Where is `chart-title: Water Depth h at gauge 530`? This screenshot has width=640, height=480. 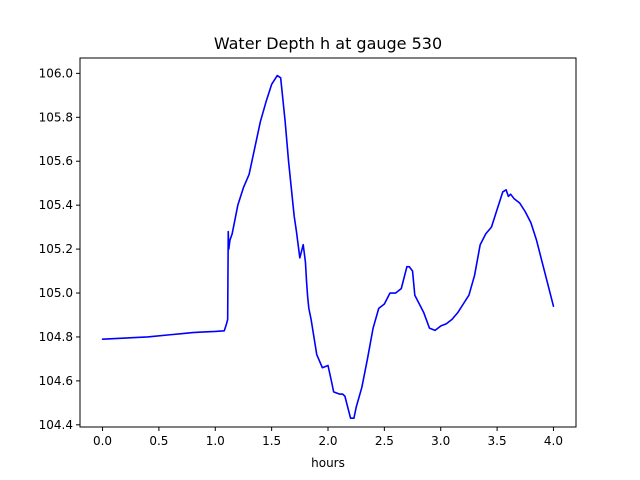 chart-title: Water Depth h at gauge 530 is located at coordinates (328, 43).